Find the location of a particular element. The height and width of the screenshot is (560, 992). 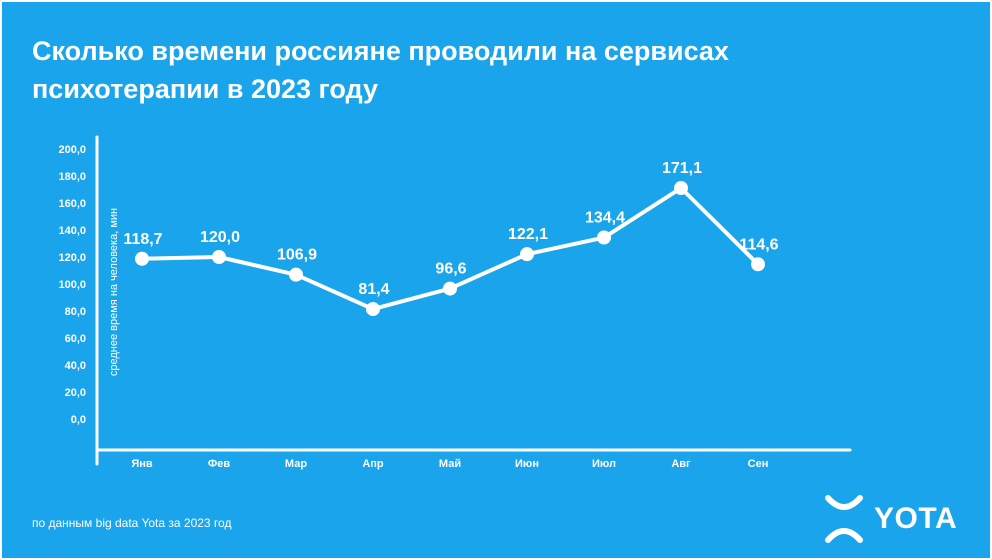

data-label: 134,4 is located at coordinates (605, 218).